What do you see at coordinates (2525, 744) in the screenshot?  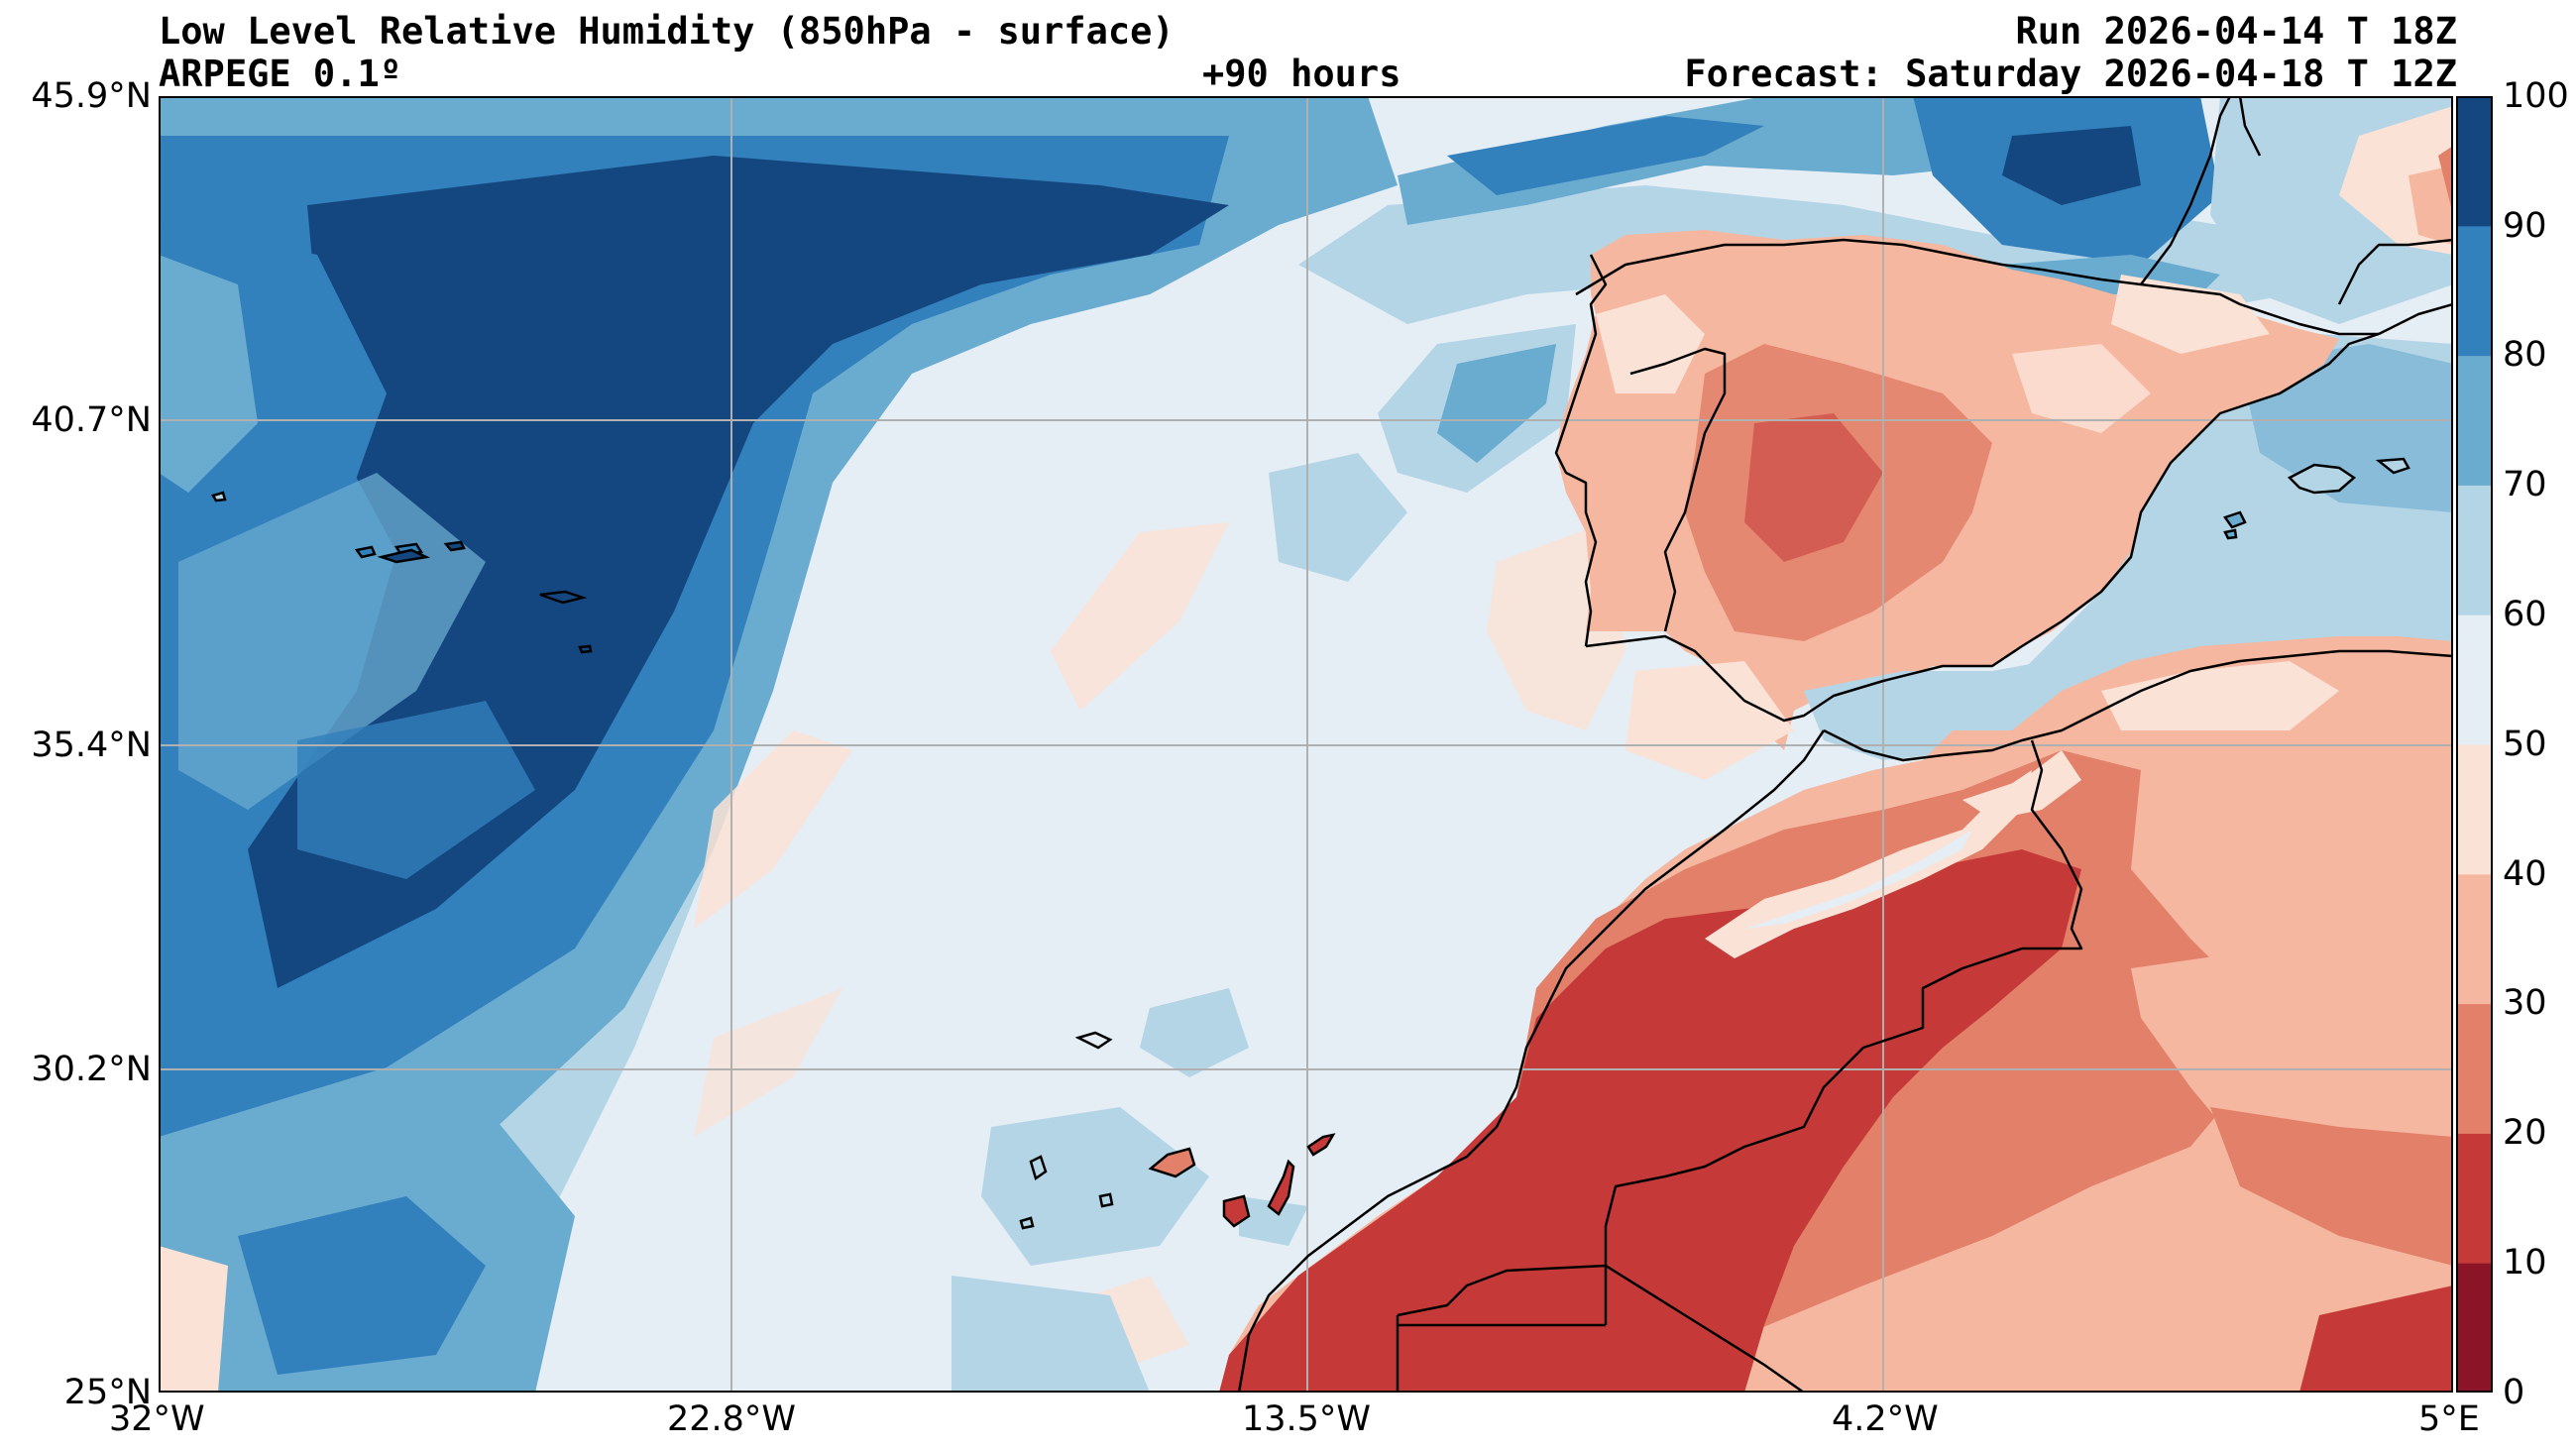 I see `colorbar-tick: 50` at bounding box center [2525, 744].